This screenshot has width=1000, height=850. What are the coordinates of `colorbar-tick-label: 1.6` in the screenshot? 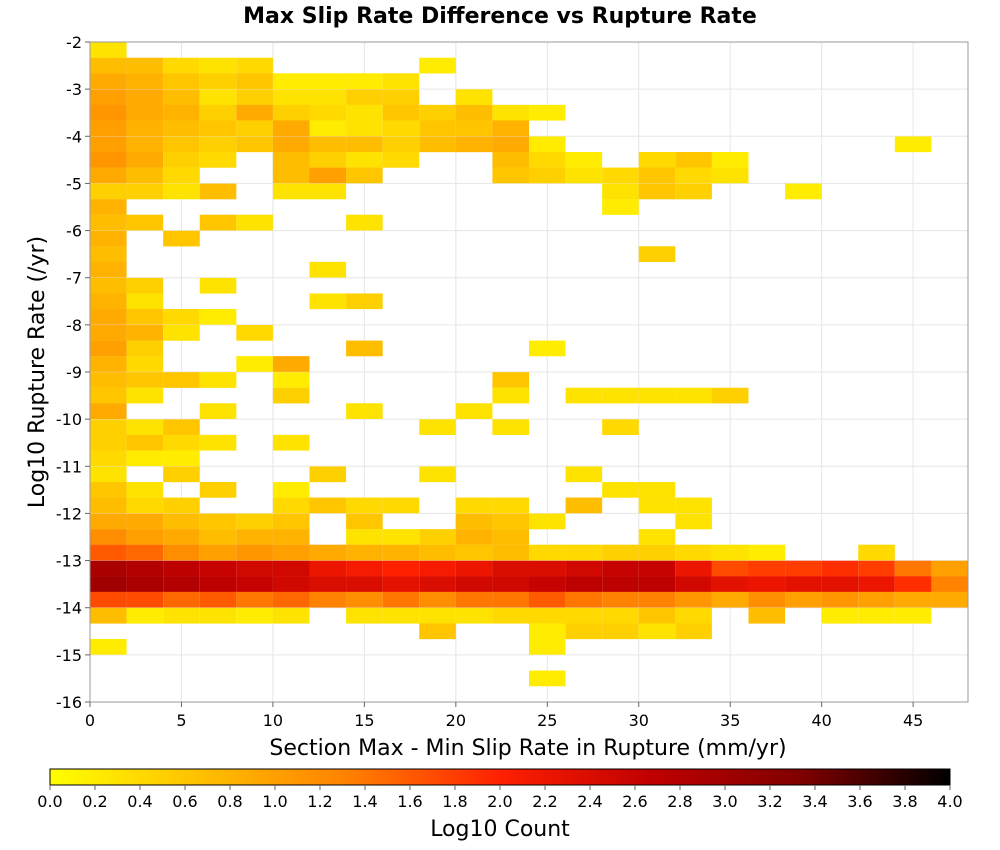 It's located at (409, 801).